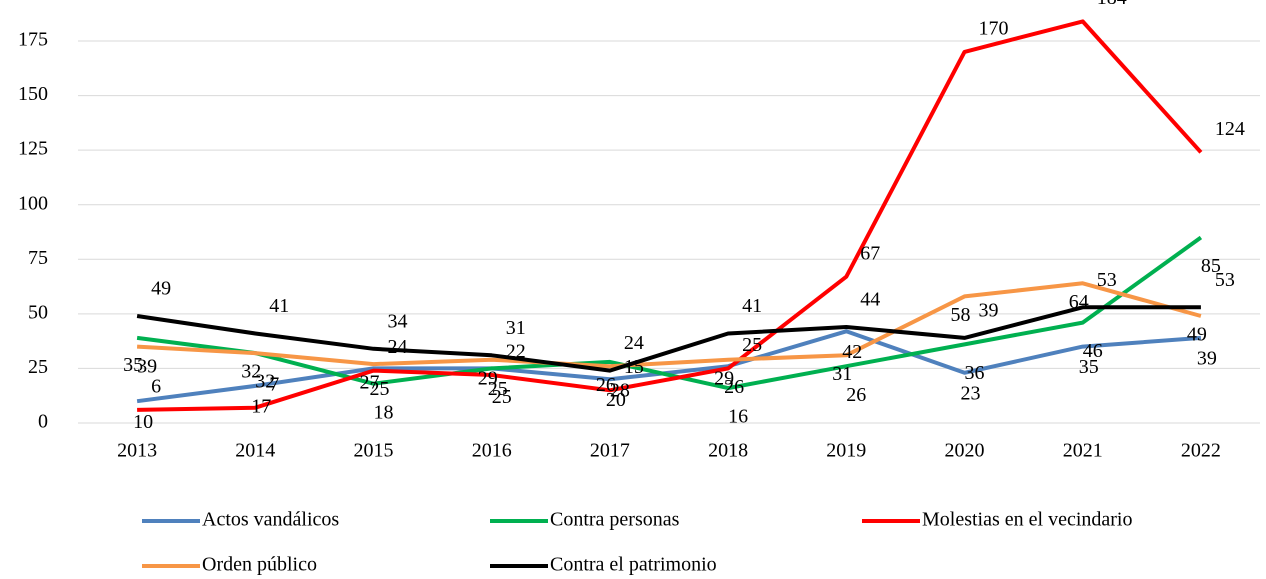 The height and width of the screenshot is (579, 1266). Describe the element at coordinates (1211, 266) in the screenshot. I see `data-label: 85` at that location.